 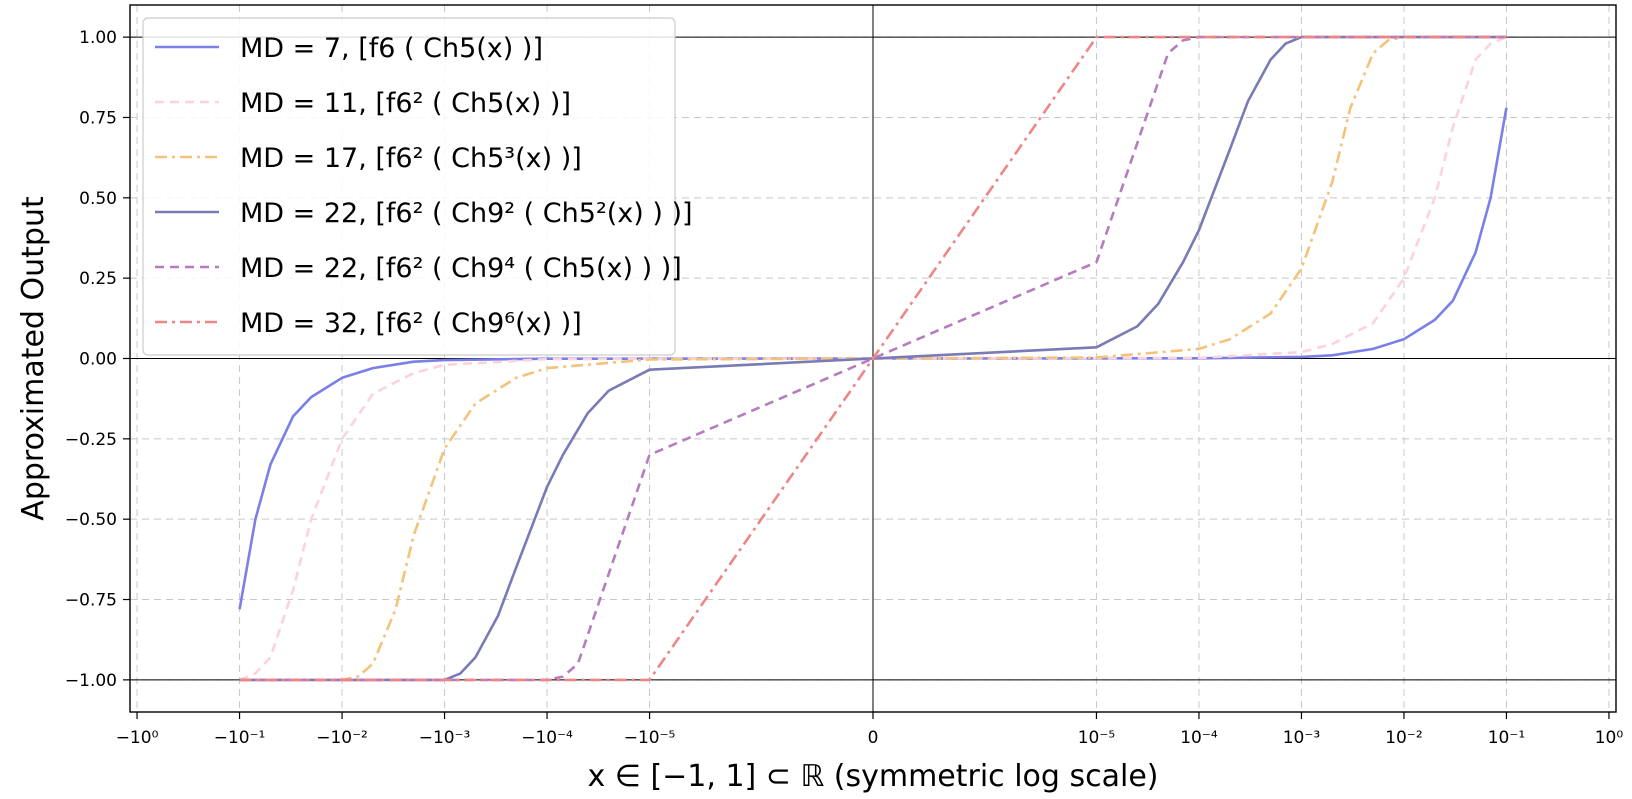 I want to click on y-tick-label: −0.25, so click(x=91, y=440).